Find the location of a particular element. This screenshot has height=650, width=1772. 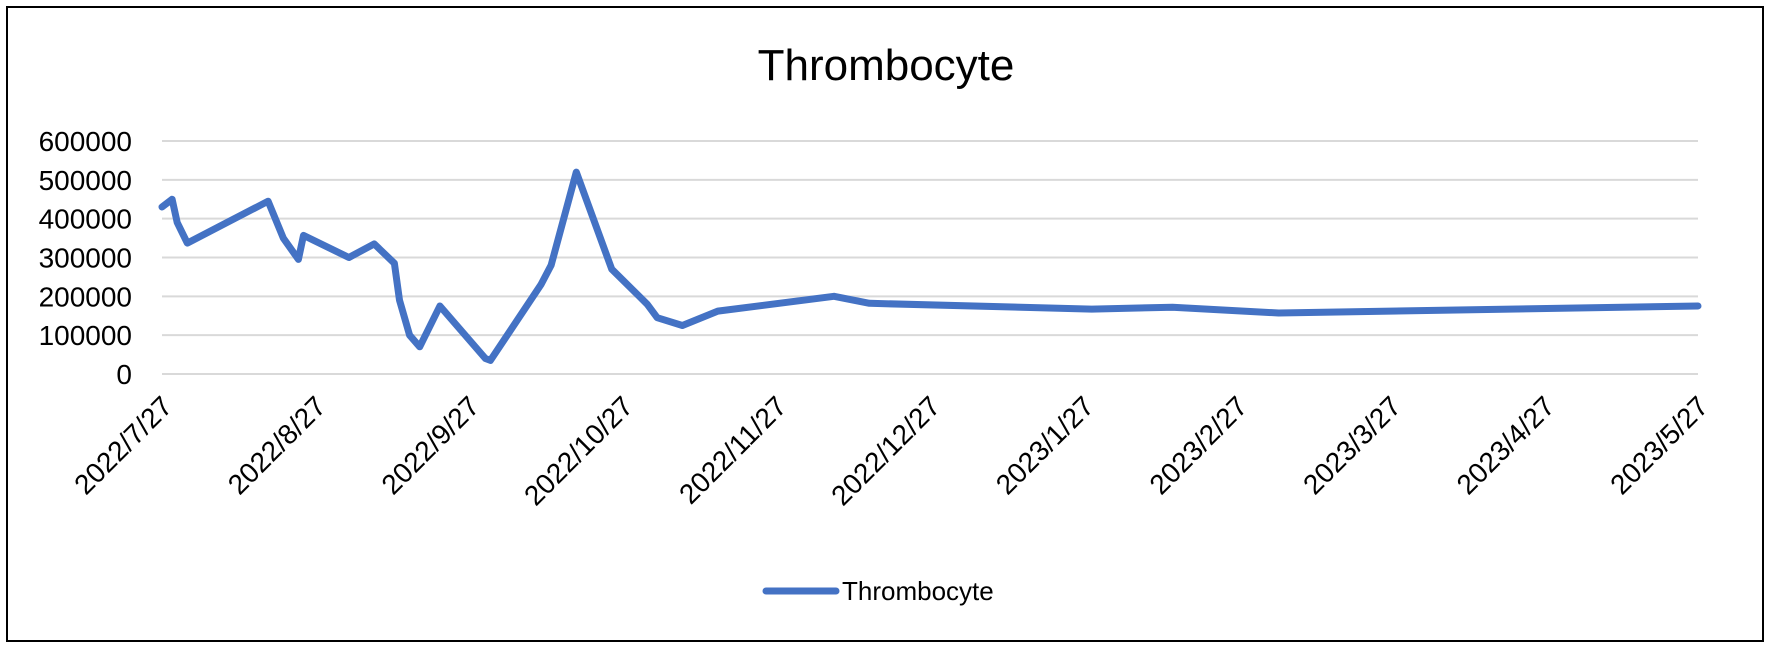

legend: Thrombocyte is located at coordinates (878, 591).